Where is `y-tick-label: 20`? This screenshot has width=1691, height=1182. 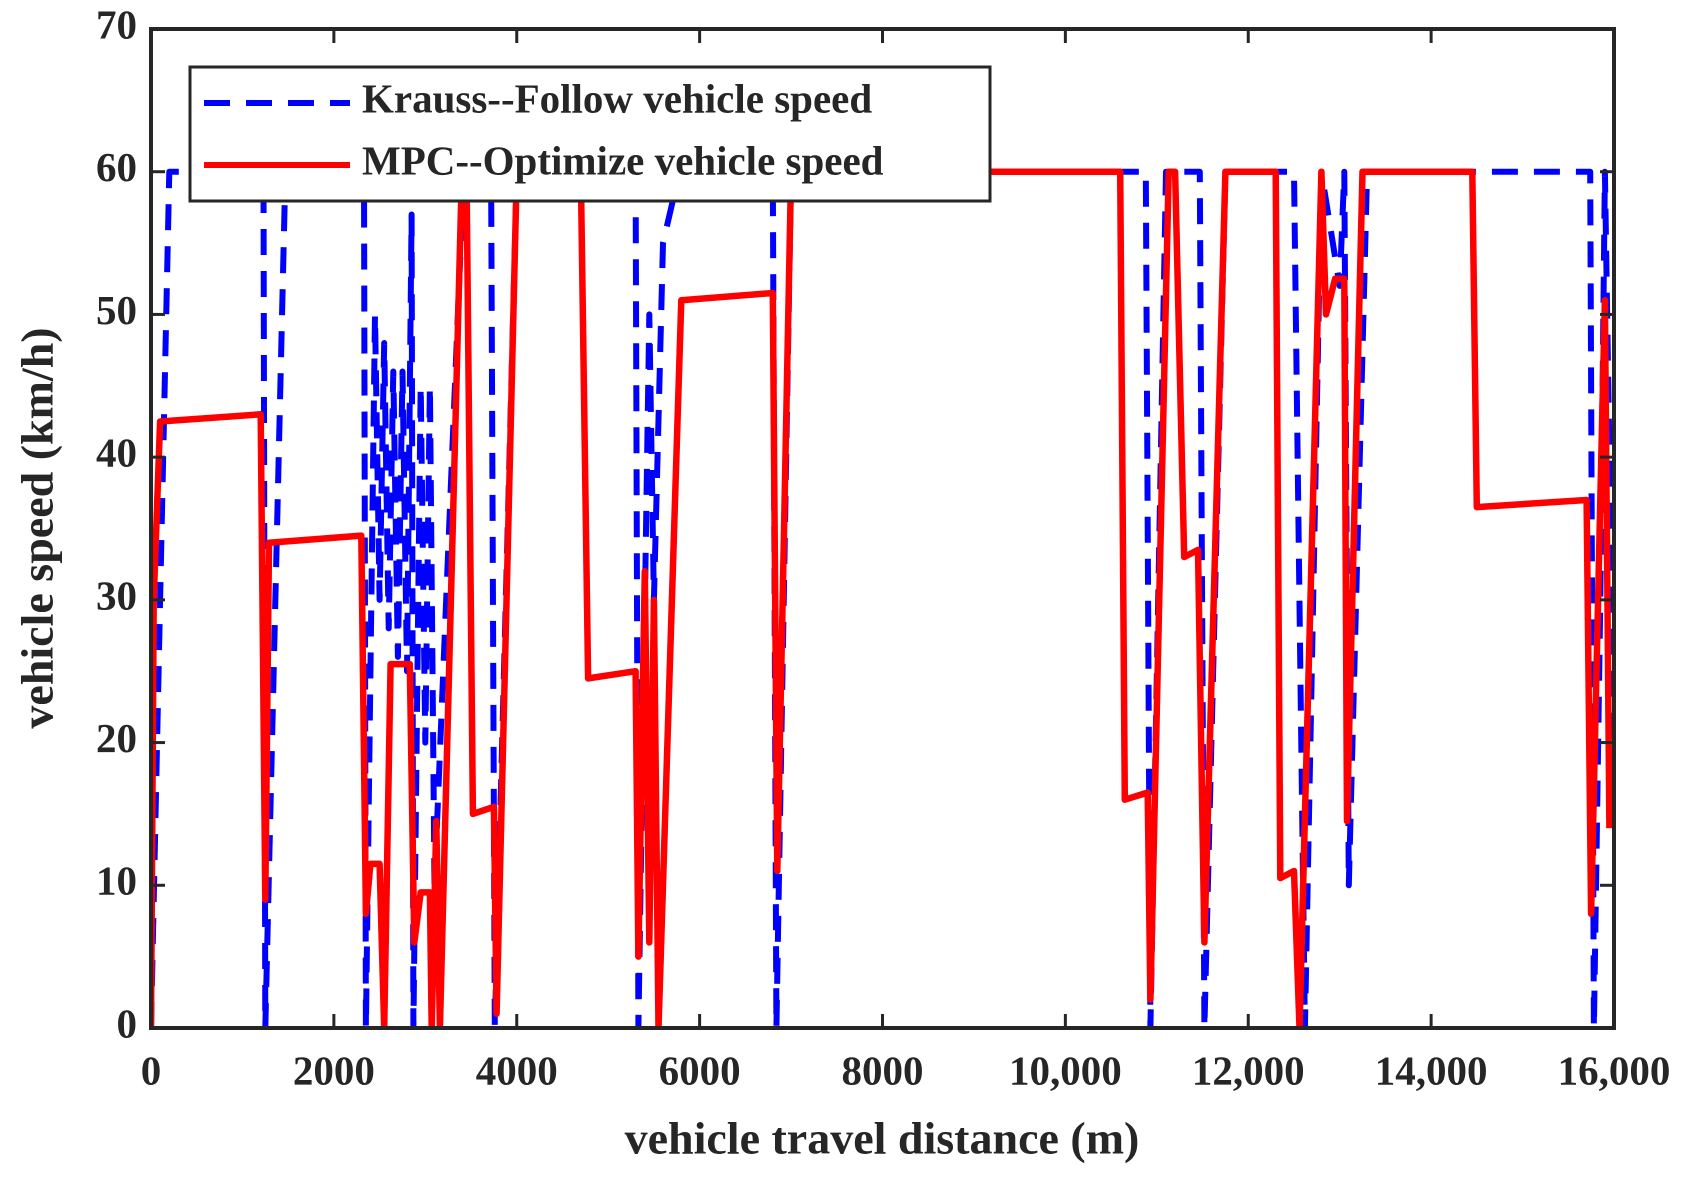 y-tick-label: 20 is located at coordinates (116, 738).